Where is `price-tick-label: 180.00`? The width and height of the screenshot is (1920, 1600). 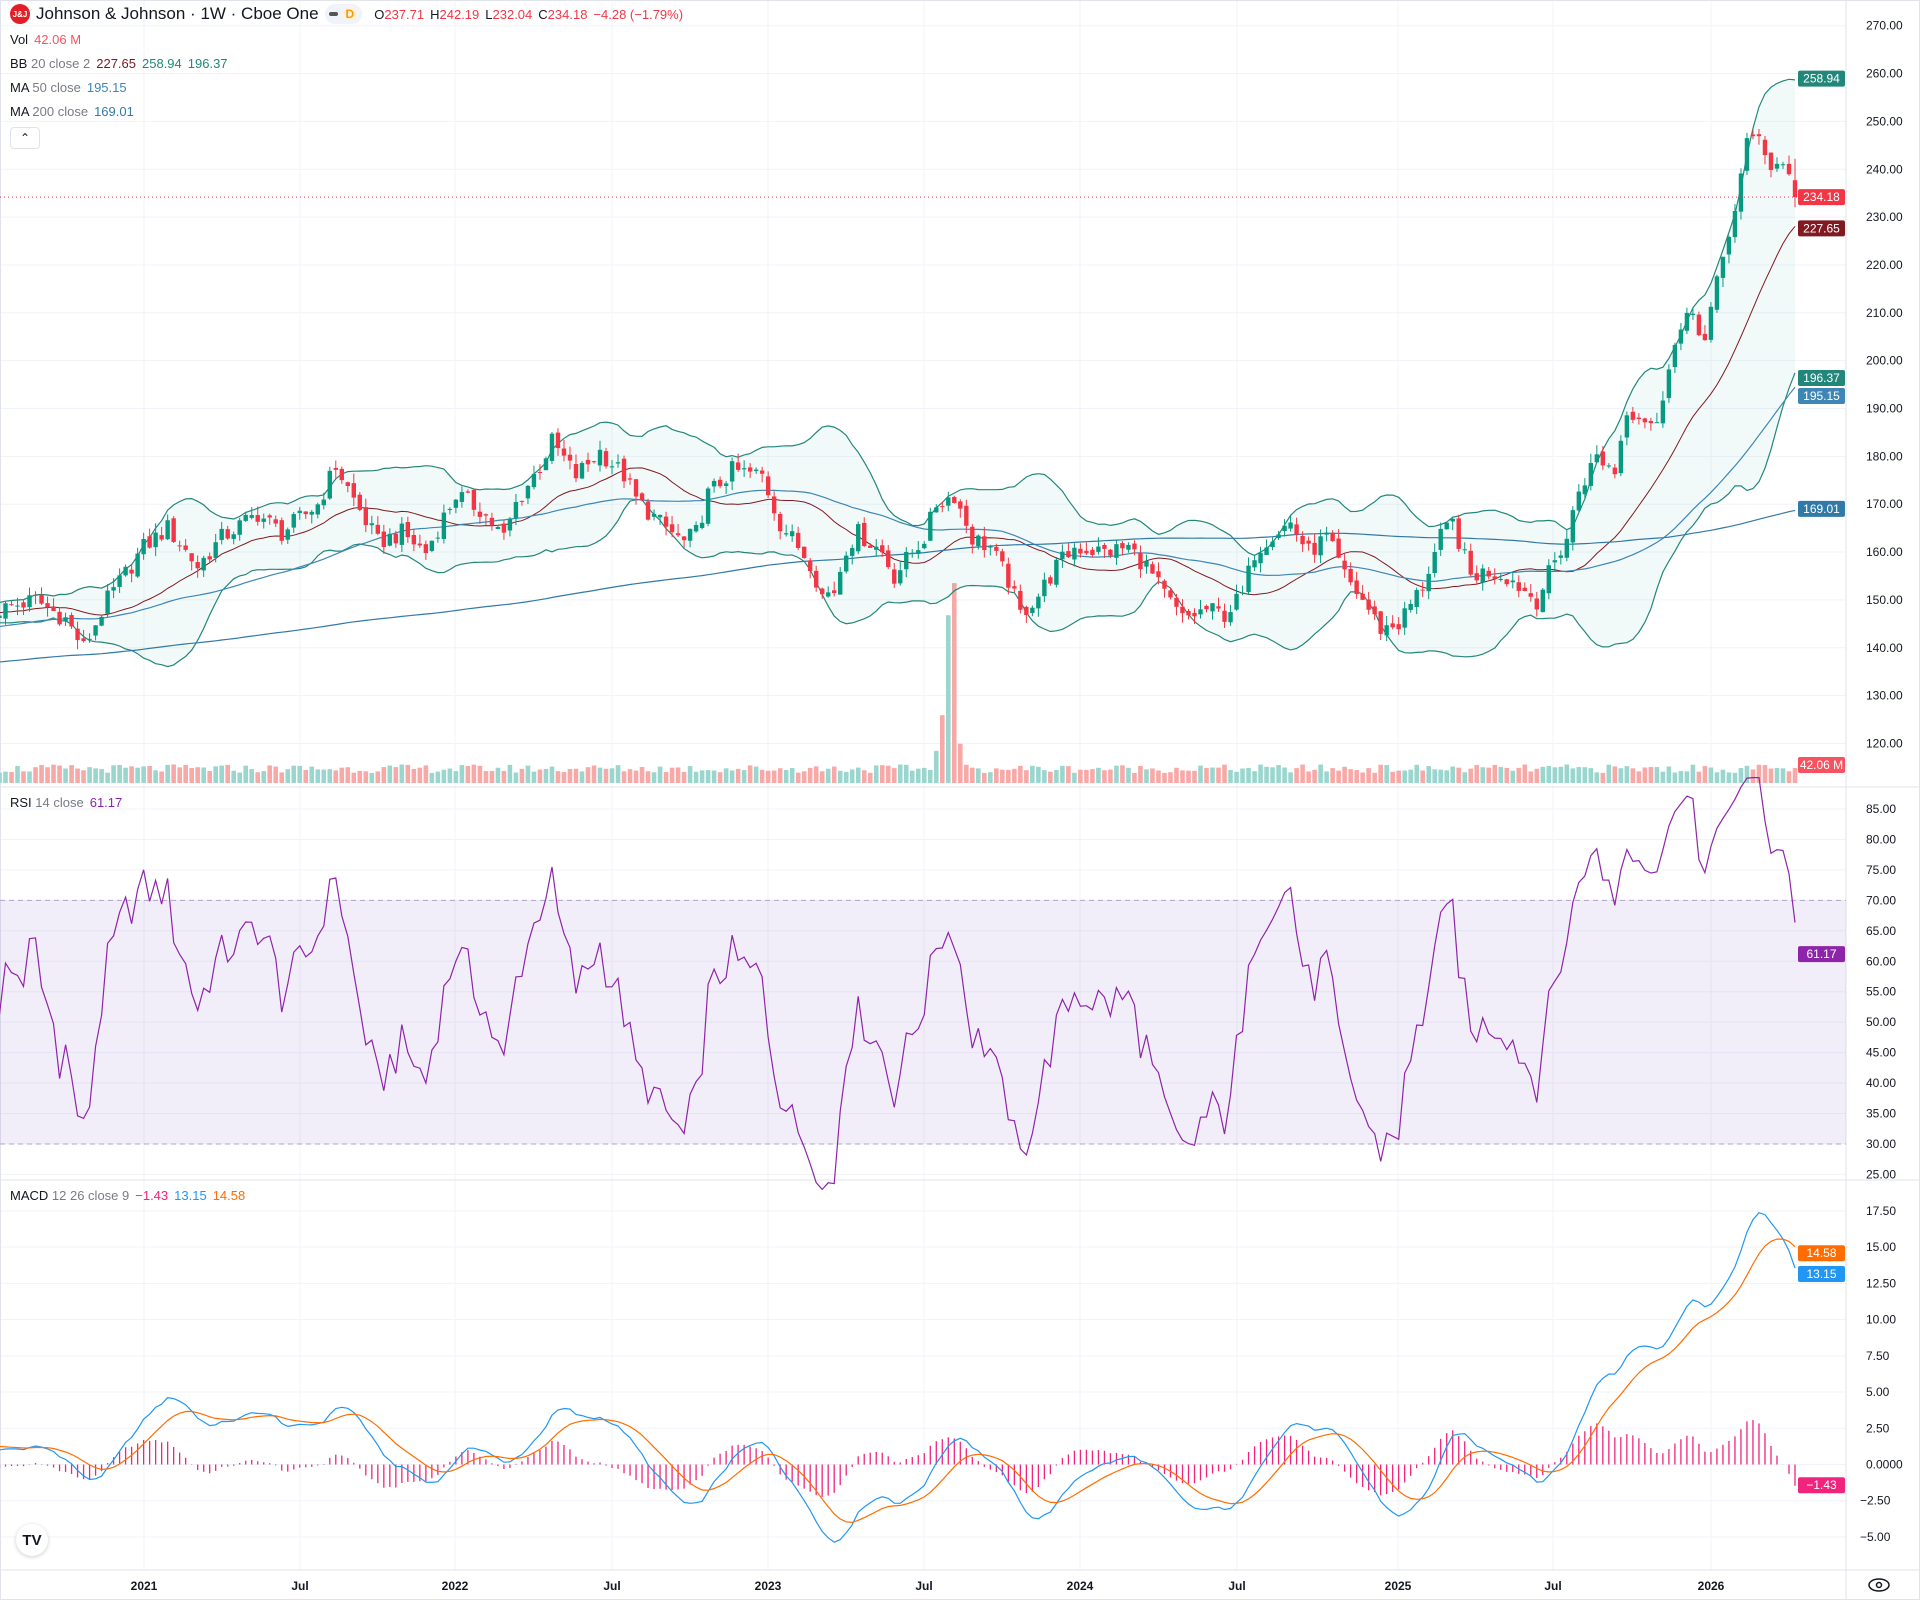 price-tick-label: 180.00 is located at coordinates (1884, 456).